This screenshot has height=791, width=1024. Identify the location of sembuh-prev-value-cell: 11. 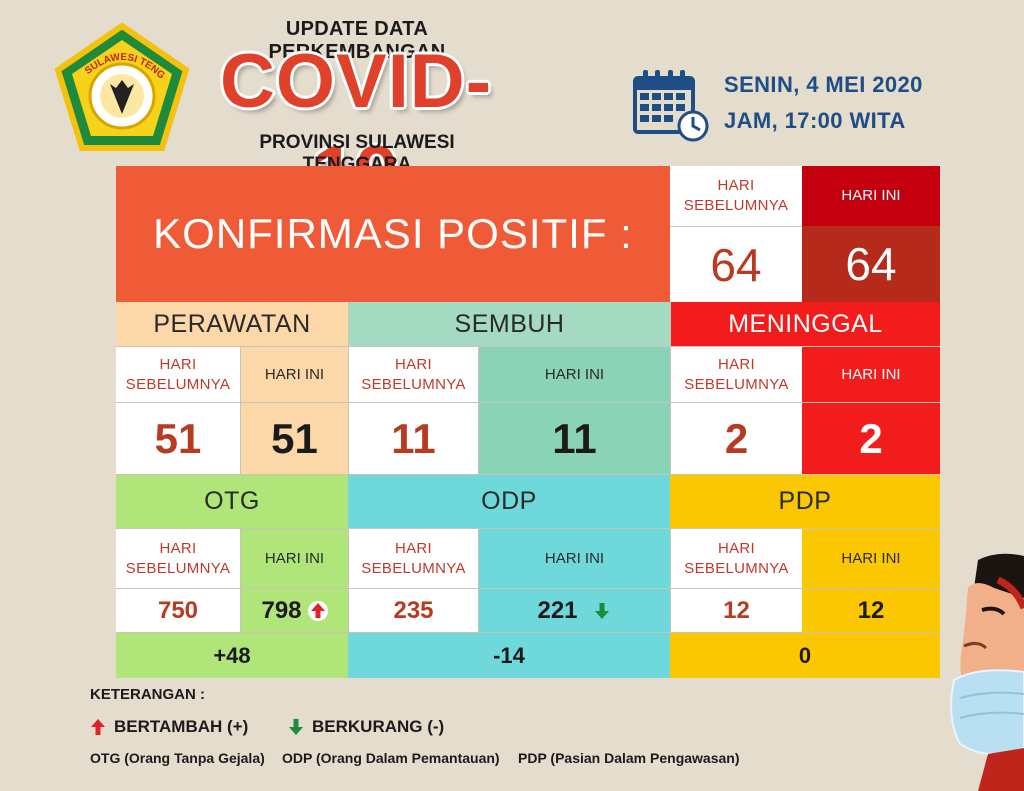
(413, 438).